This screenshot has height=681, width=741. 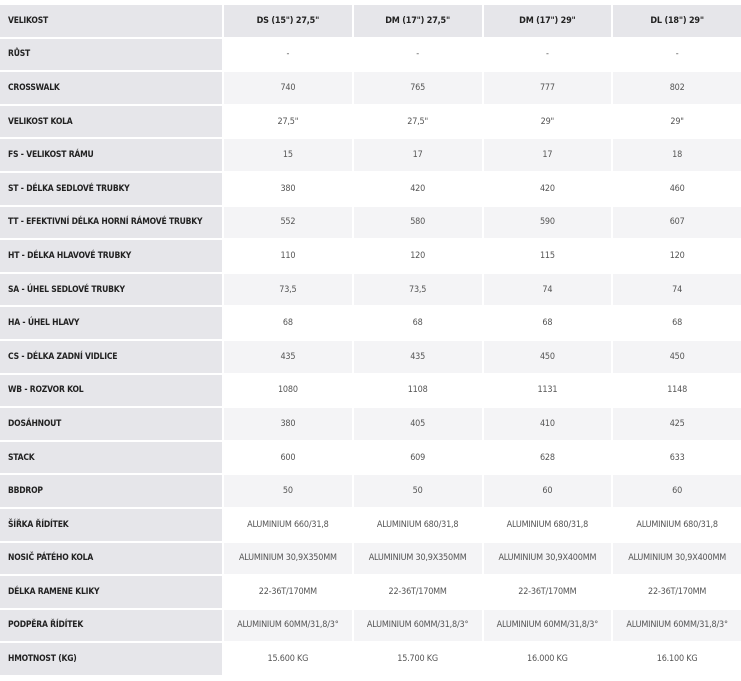 I want to click on cell-value: 590, so click(x=547, y=222).